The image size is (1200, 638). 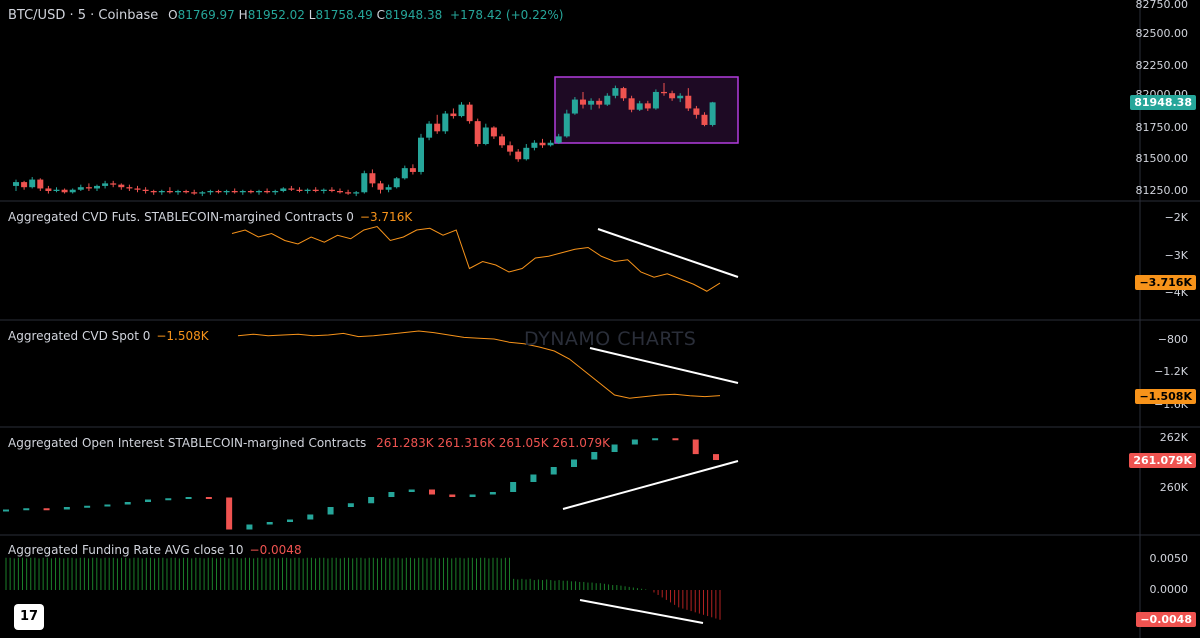 What do you see at coordinates (79, 336) in the screenshot?
I see `cvd-spot-title: Aggregated CVD Spot 0` at bounding box center [79, 336].